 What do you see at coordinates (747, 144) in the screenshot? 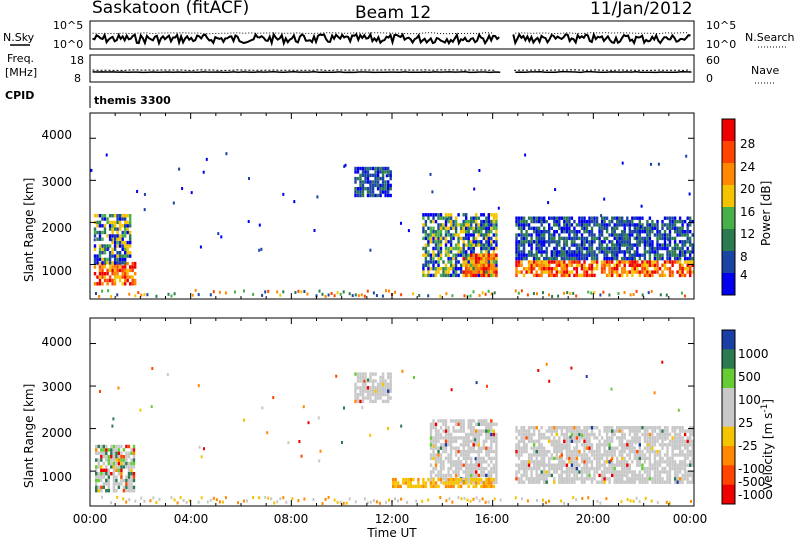
I see `power-cb-tick-28: 28` at bounding box center [747, 144].